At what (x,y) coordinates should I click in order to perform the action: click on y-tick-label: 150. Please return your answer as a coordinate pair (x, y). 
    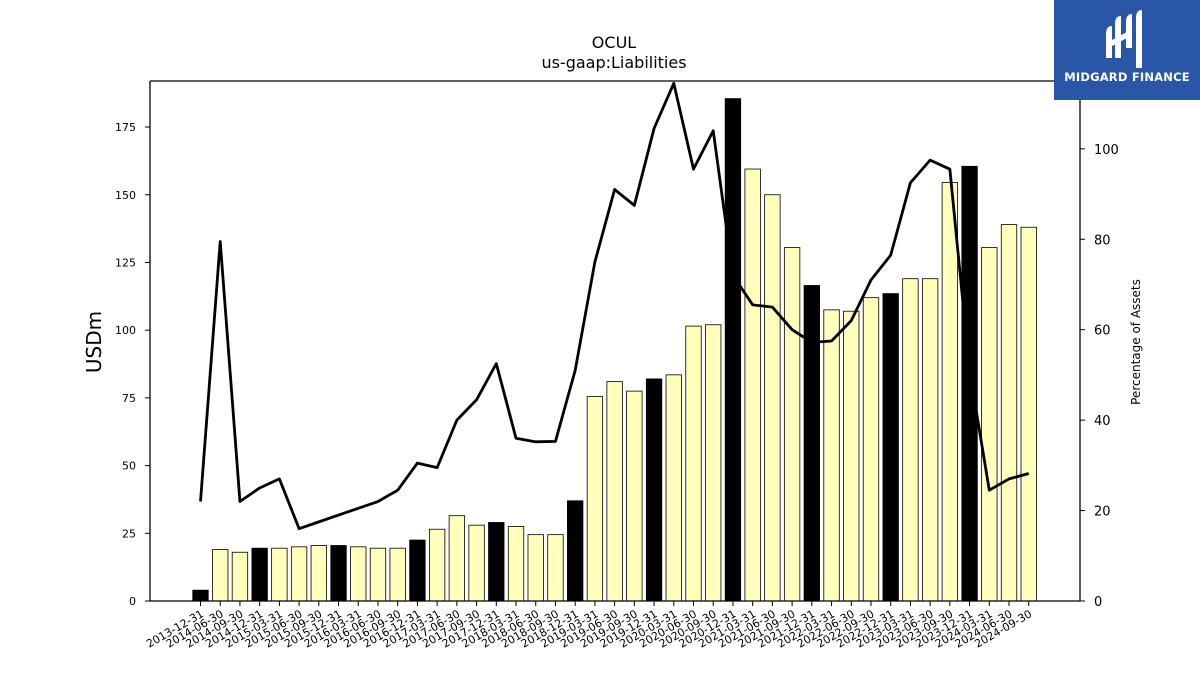
    Looking at the image, I should click on (125, 195).